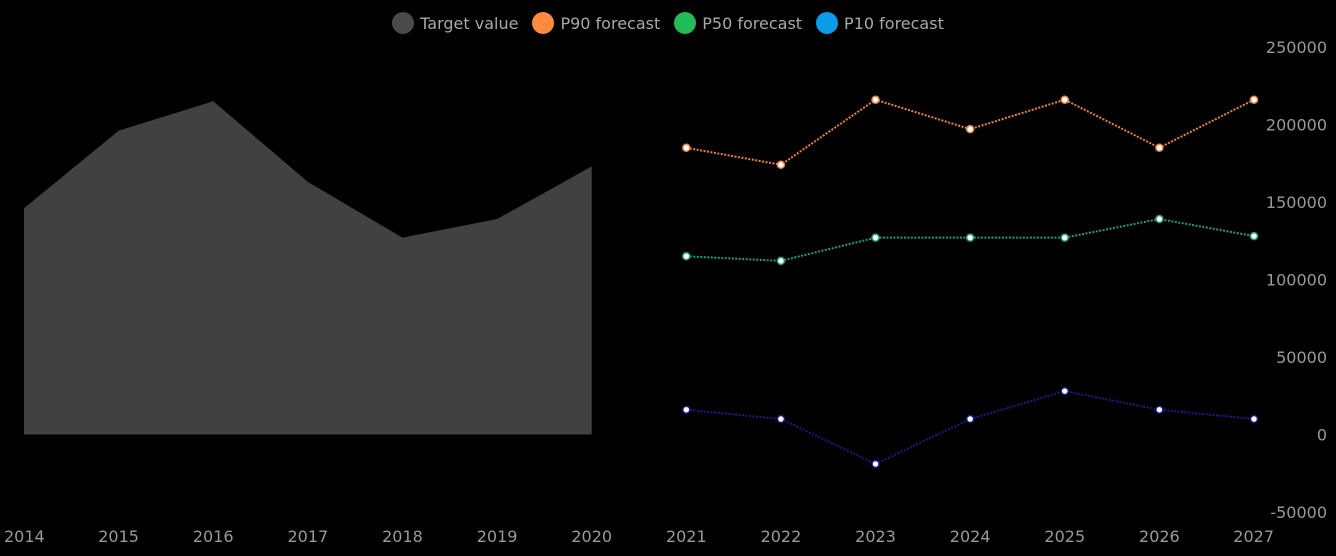  Describe the element at coordinates (875, 536) in the screenshot. I see `x-tick-label: 2023` at that location.